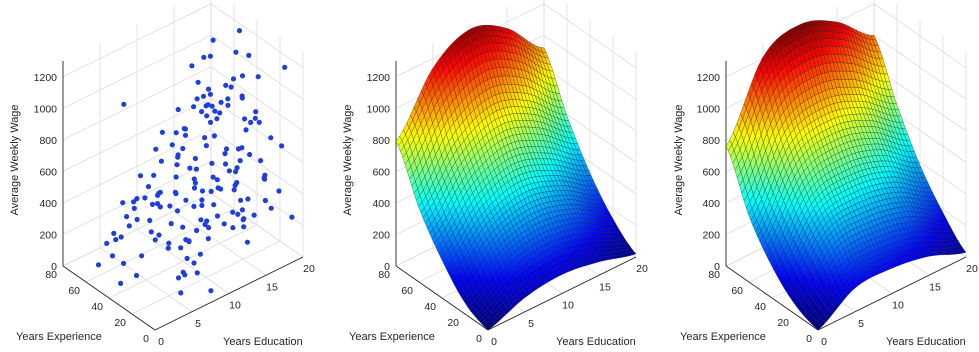 This screenshot has width=979, height=352. Describe the element at coordinates (760, 307) in the screenshot. I see `y-tick-label: 40` at that location.